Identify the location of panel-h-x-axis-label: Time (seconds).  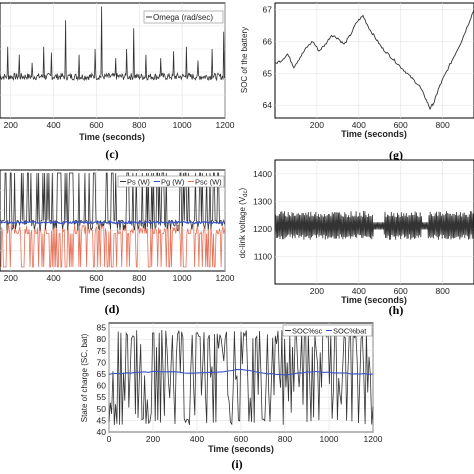
(374, 300).